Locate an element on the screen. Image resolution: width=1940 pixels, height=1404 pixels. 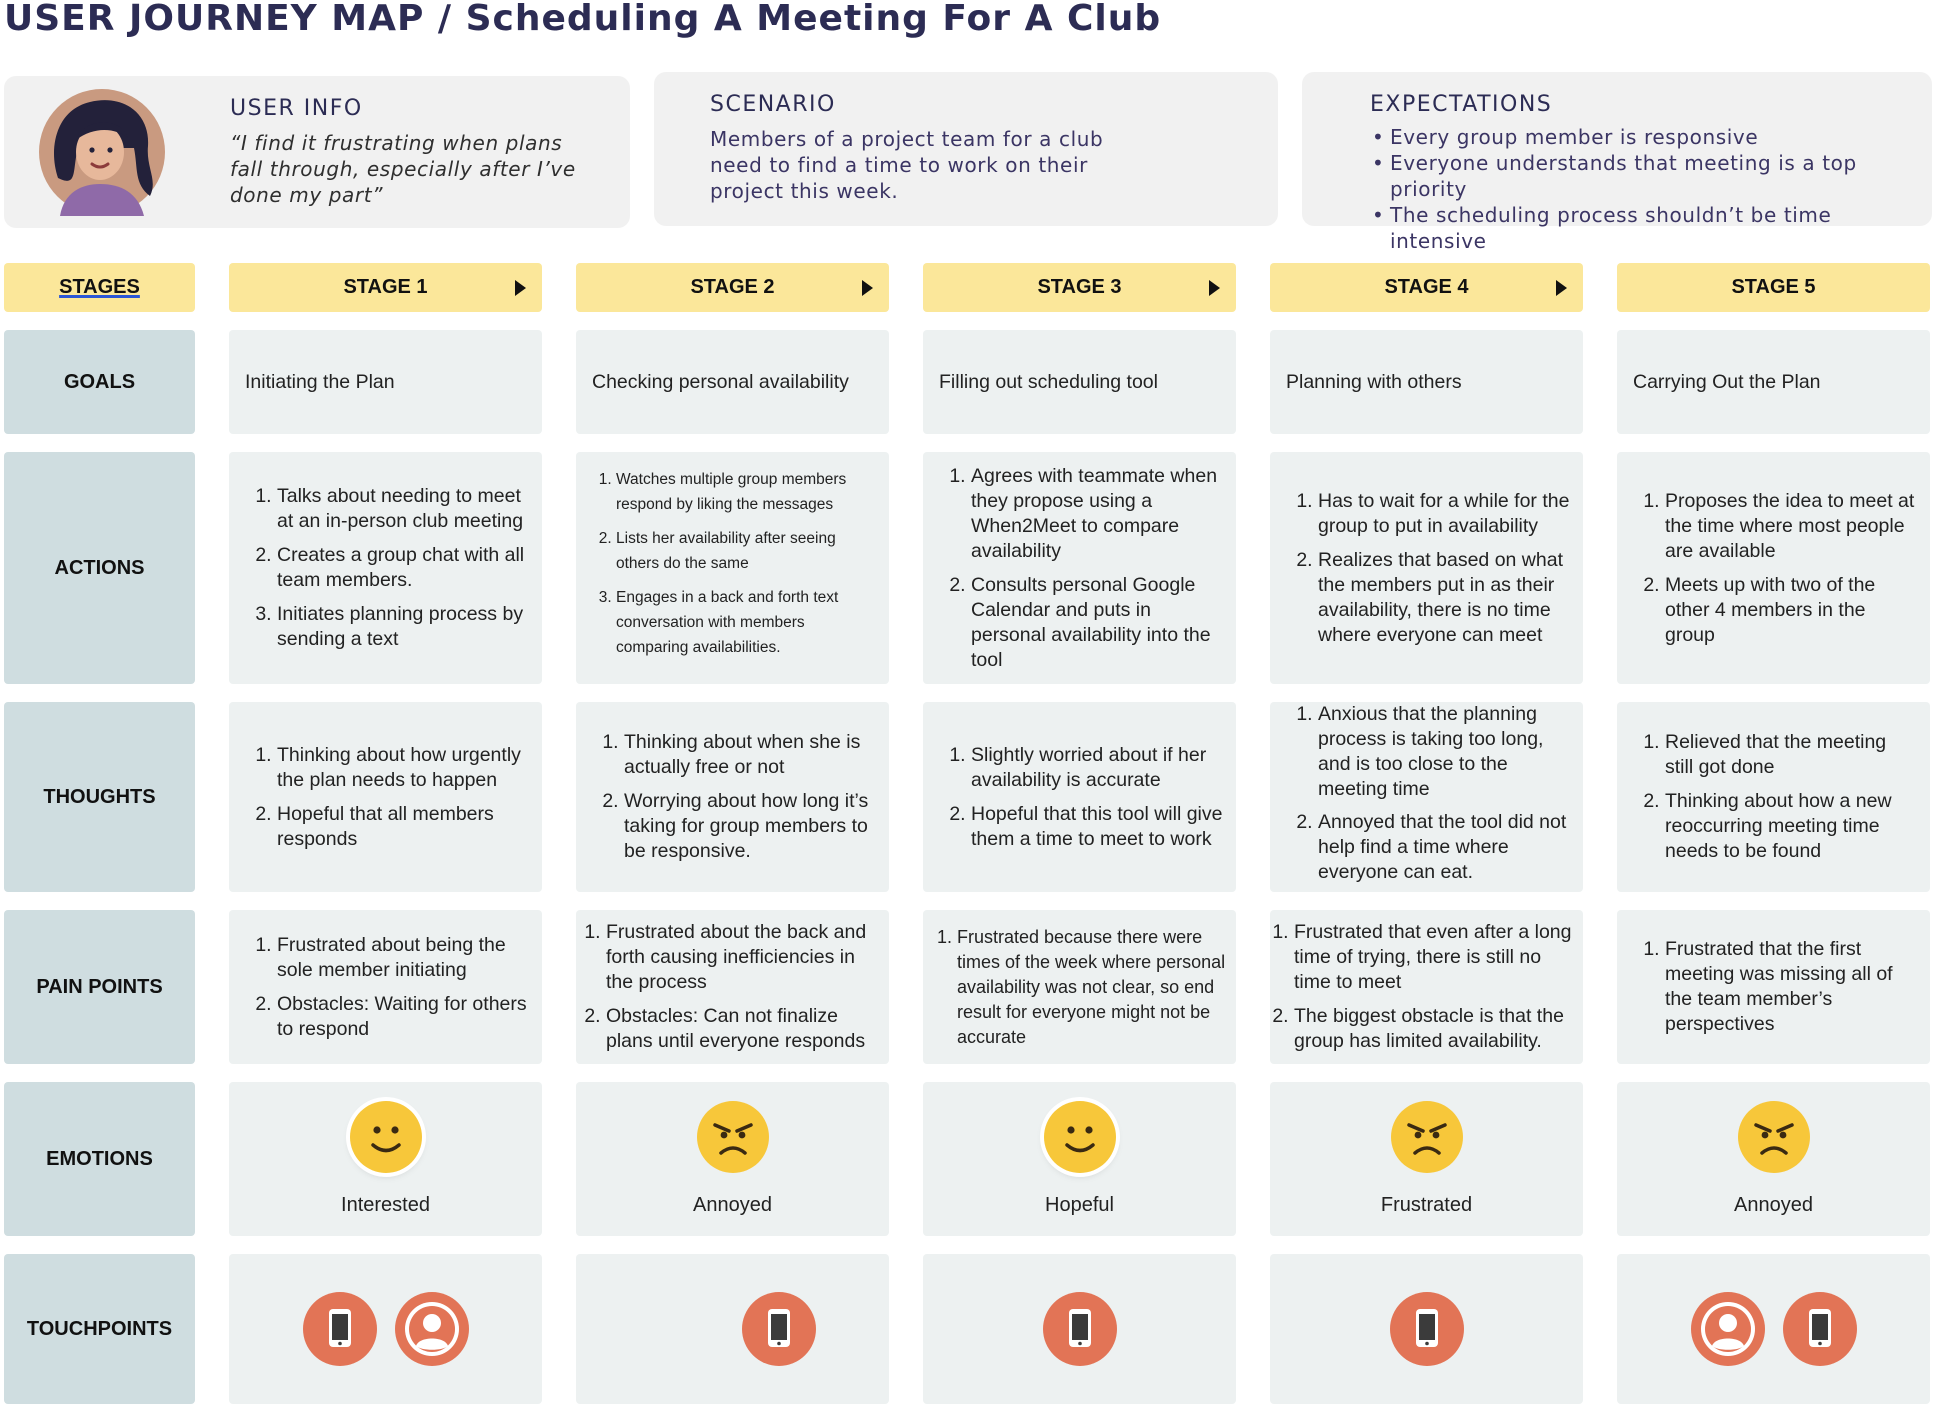
stage-4-header: STAGE 4 is located at coordinates (1426, 287).